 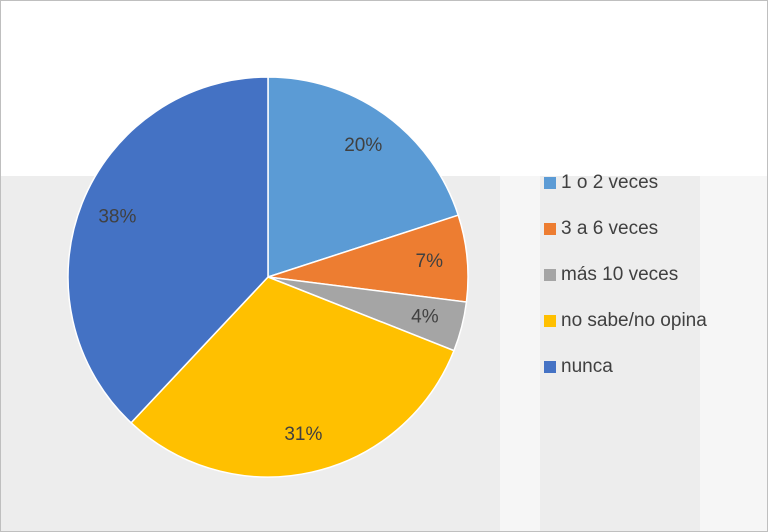 What do you see at coordinates (363, 145) in the screenshot?
I see `data-label: 20%` at bounding box center [363, 145].